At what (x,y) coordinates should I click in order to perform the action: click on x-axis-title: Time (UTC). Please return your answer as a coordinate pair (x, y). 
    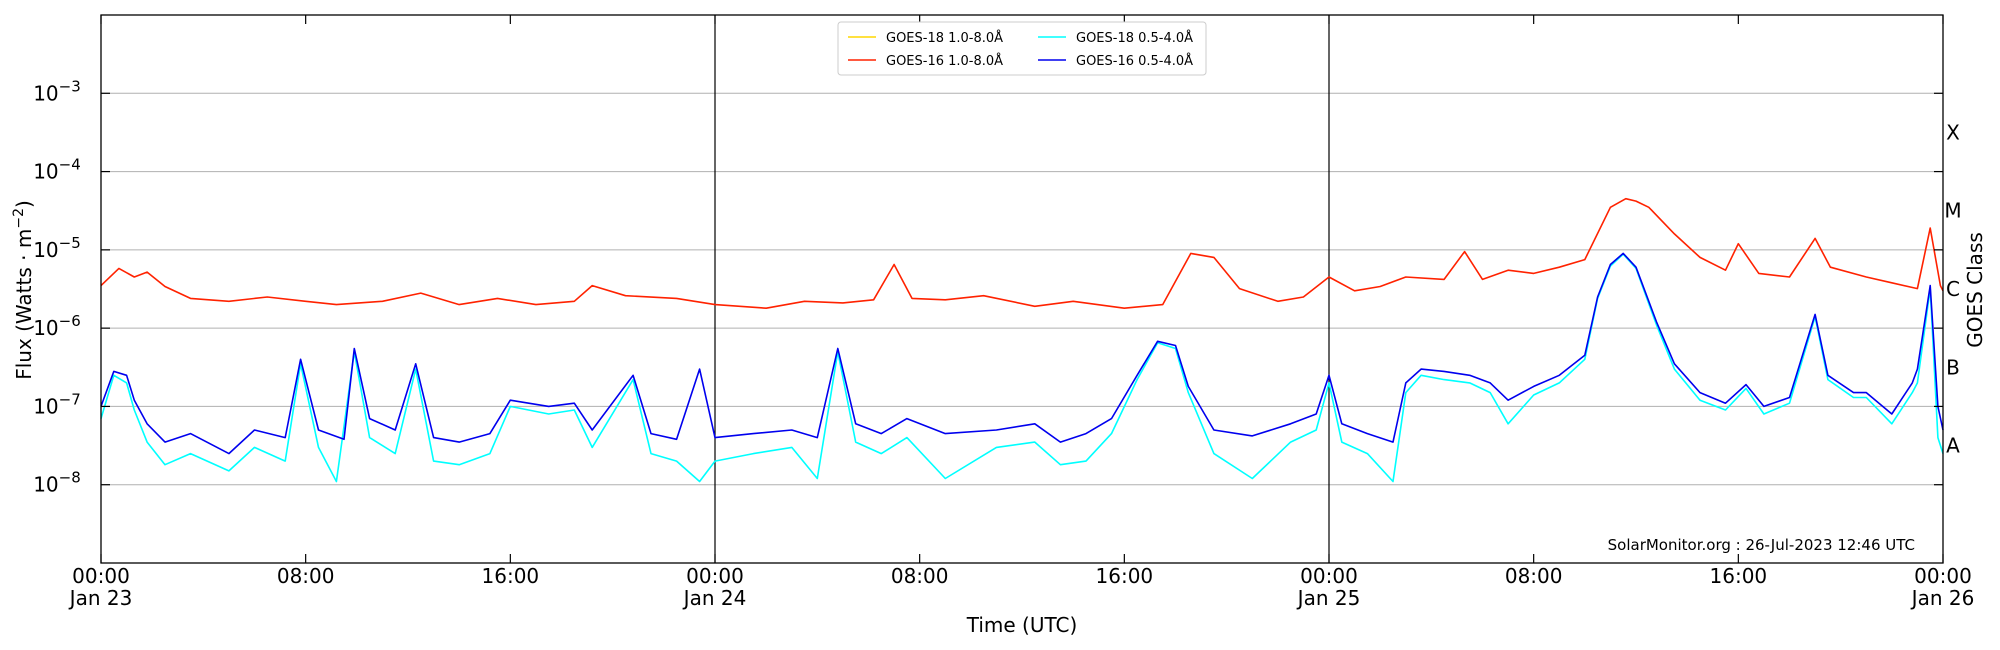
    Looking at the image, I should click on (1022, 625).